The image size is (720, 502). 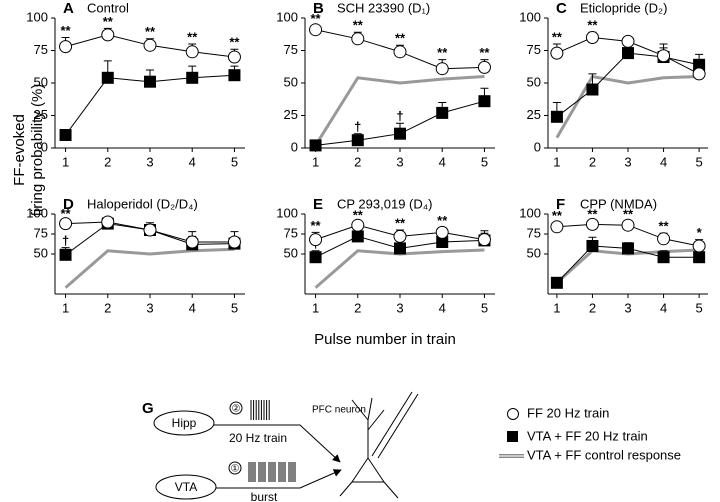 I want to click on step-label: ①, so click(x=235, y=469).